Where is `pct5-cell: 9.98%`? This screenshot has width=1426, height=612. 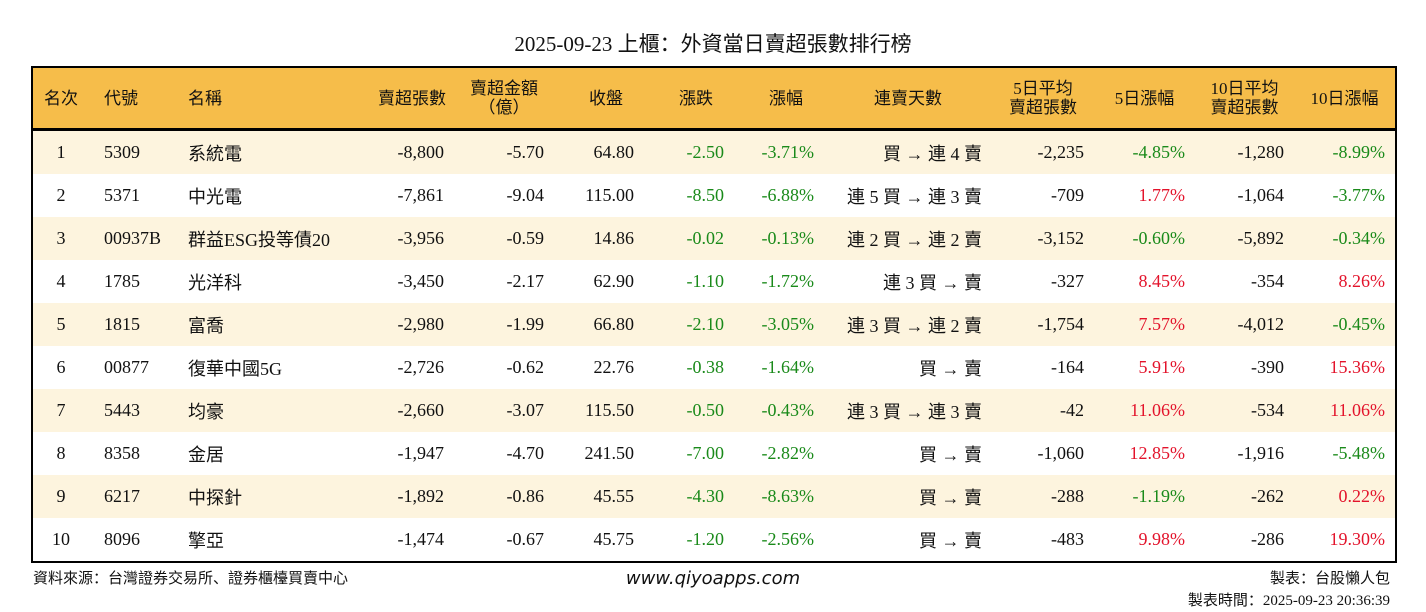 pct5-cell: 9.98% is located at coordinates (1162, 539).